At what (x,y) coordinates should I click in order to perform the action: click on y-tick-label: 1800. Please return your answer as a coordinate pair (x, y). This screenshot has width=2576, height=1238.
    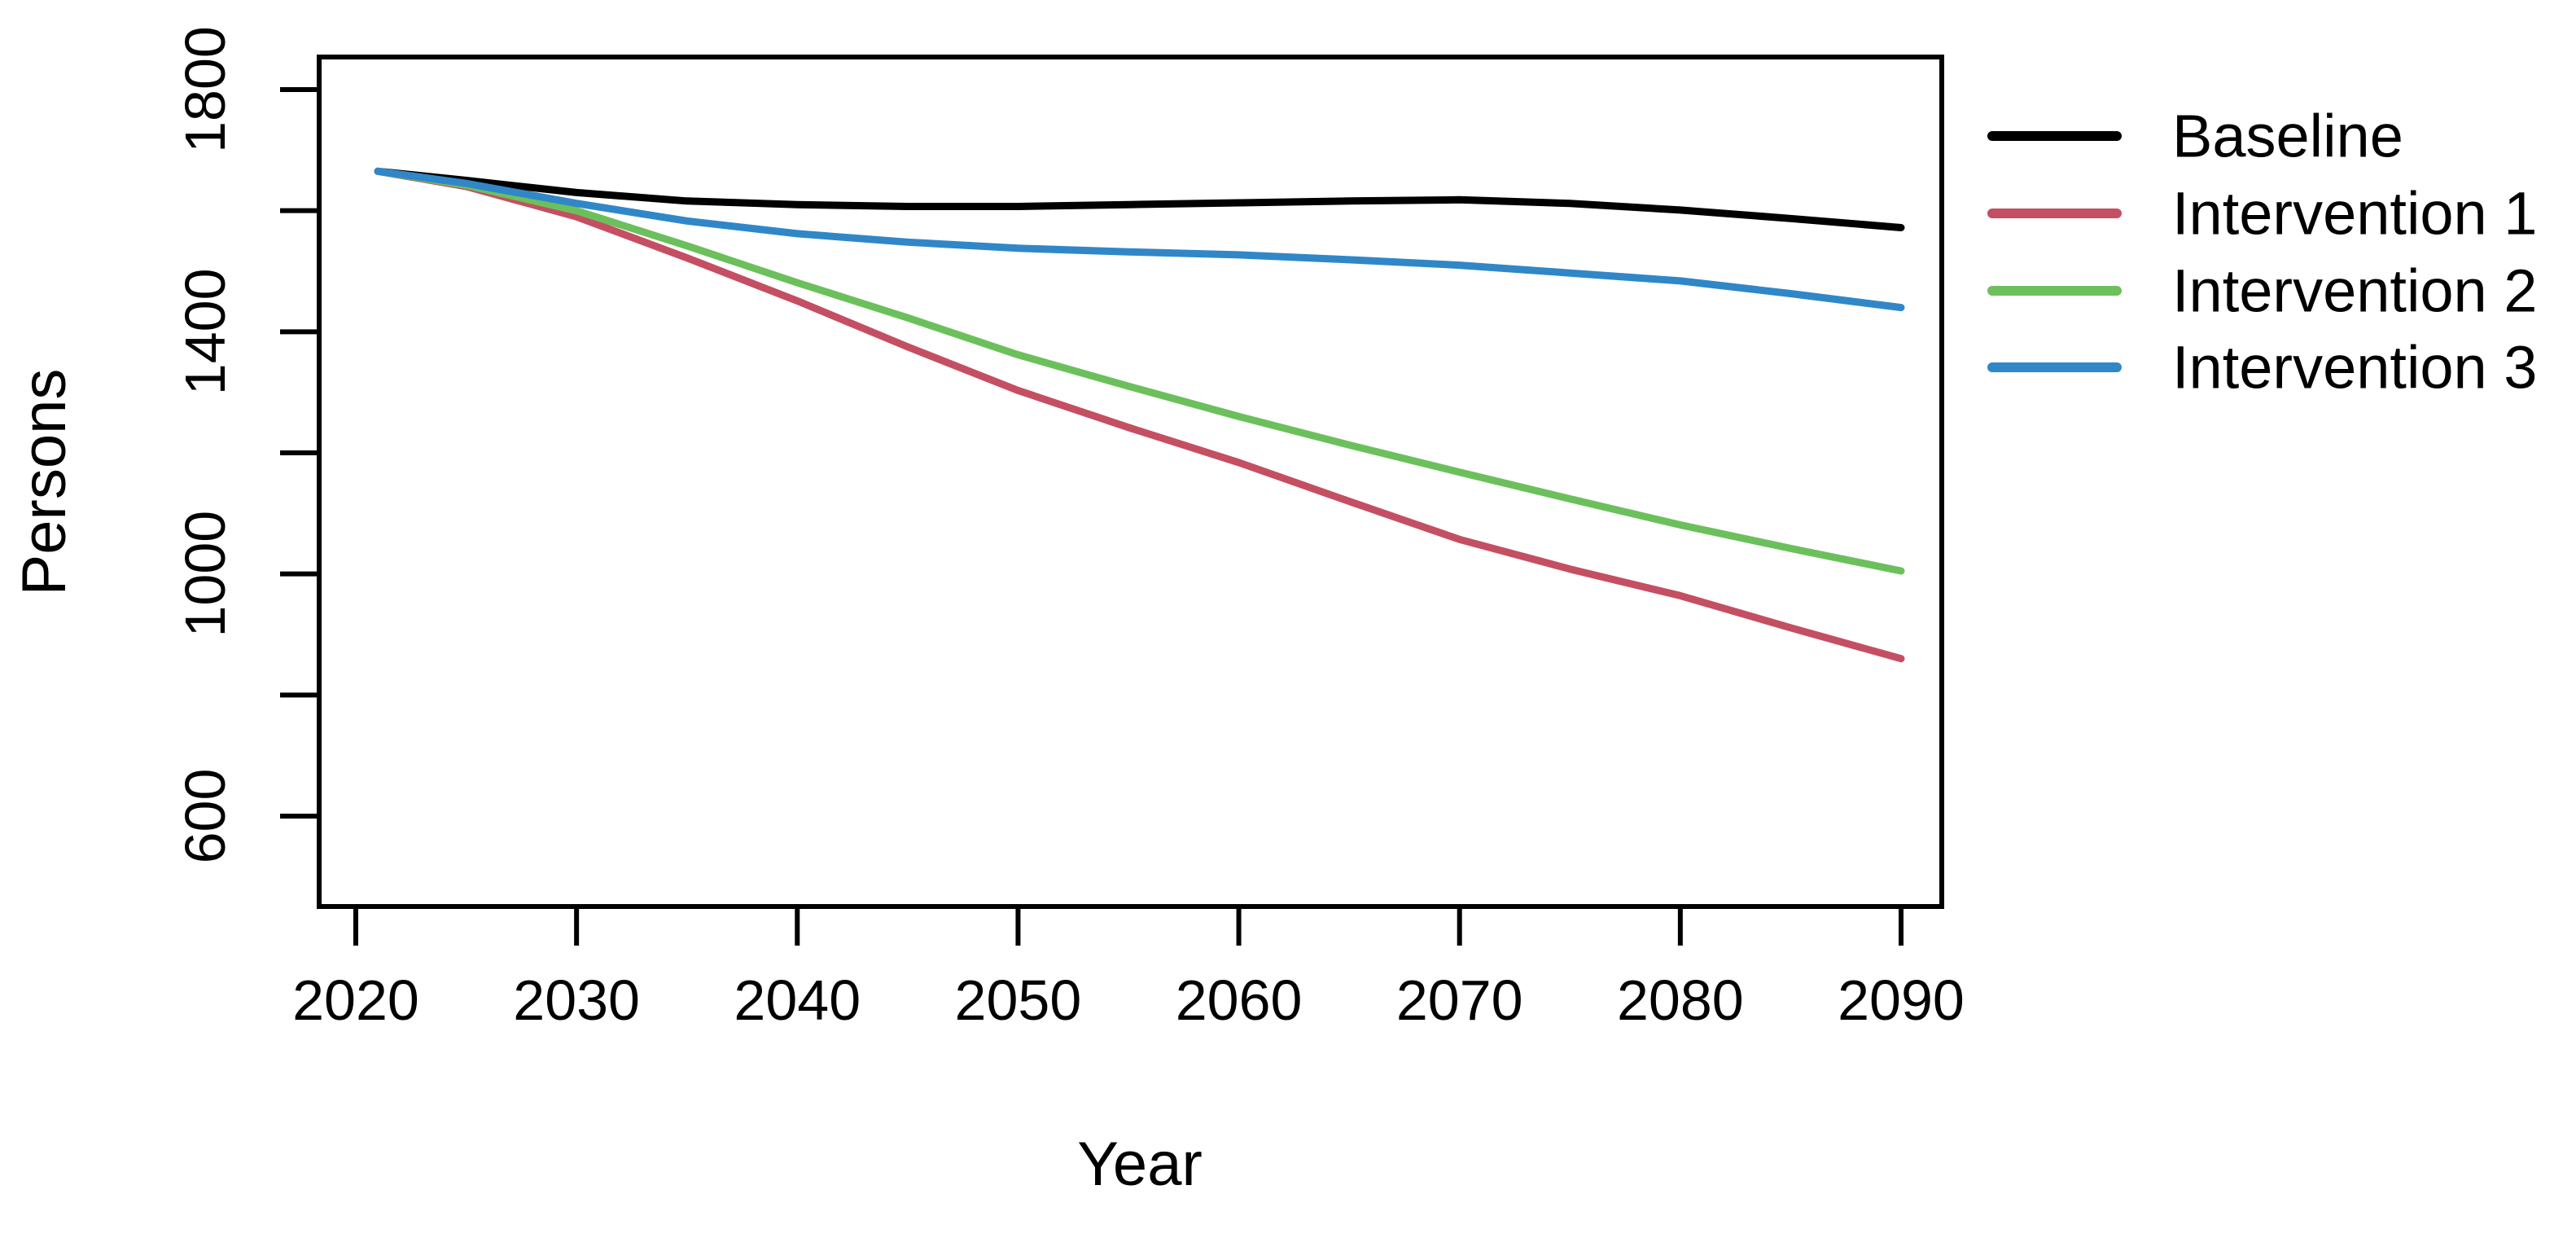
    Looking at the image, I should click on (205, 89).